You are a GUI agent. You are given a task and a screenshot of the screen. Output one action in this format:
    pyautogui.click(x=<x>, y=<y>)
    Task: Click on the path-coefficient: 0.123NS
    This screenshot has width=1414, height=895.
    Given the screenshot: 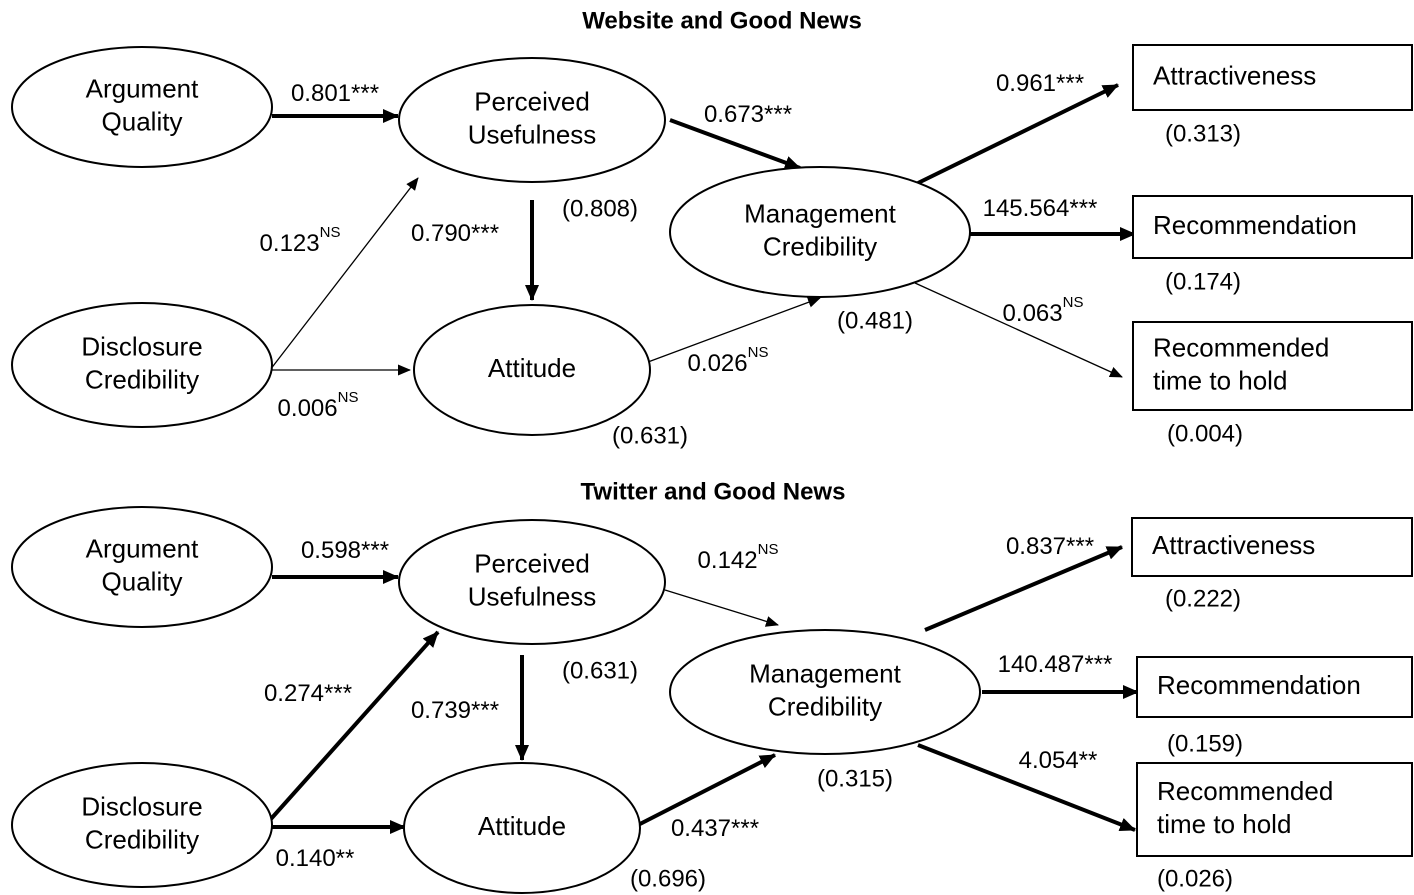 What is the action you would take?
    pyautogui.click(x=300, y=240)
    